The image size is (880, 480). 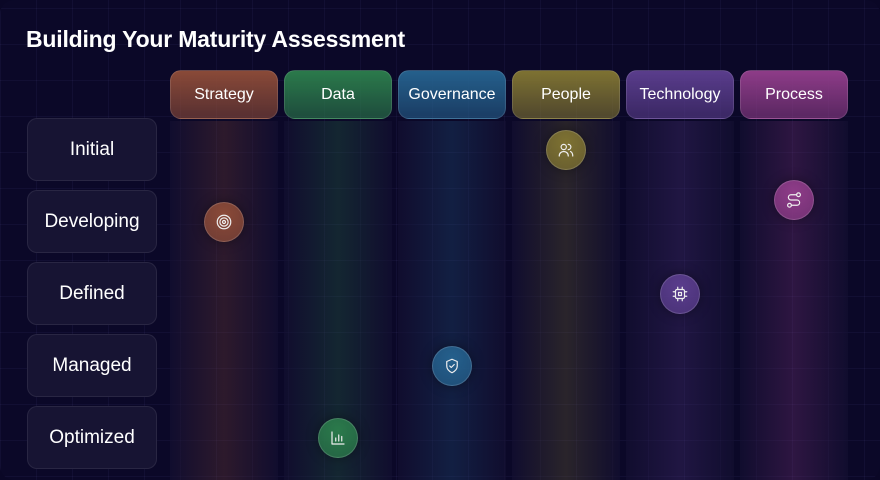 I want to click on column-people, so click(x=566, y=300).